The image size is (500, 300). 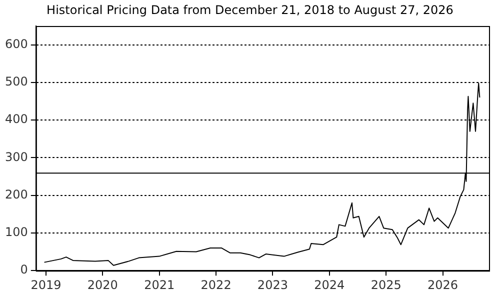 I want to click on x-tick-label: 2024, so click(x=329, y=285).